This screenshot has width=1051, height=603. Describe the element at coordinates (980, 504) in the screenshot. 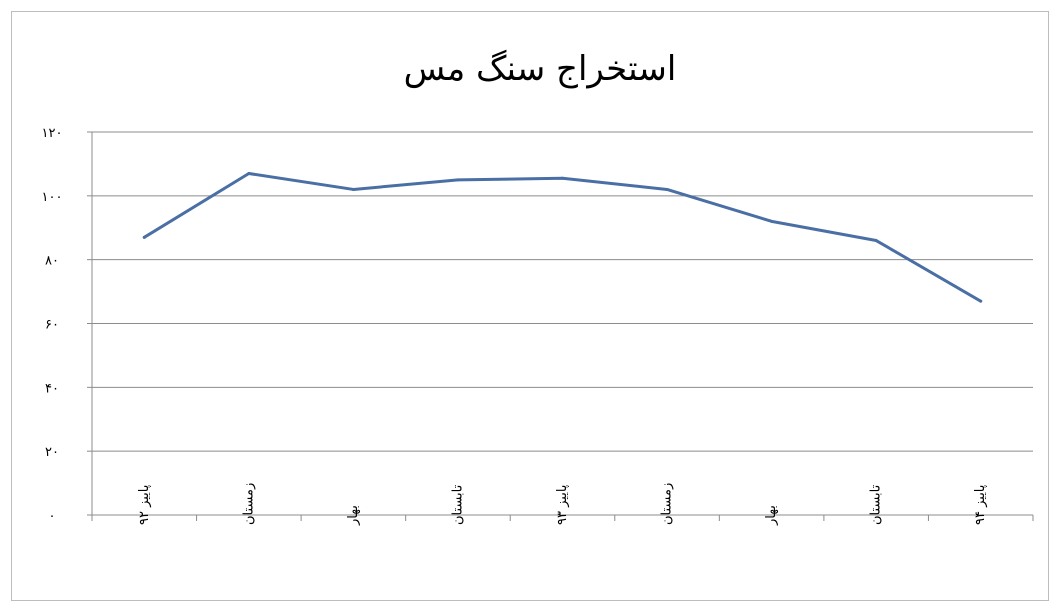

I see `x-tick-label: پاییز ۹۴` at that location.